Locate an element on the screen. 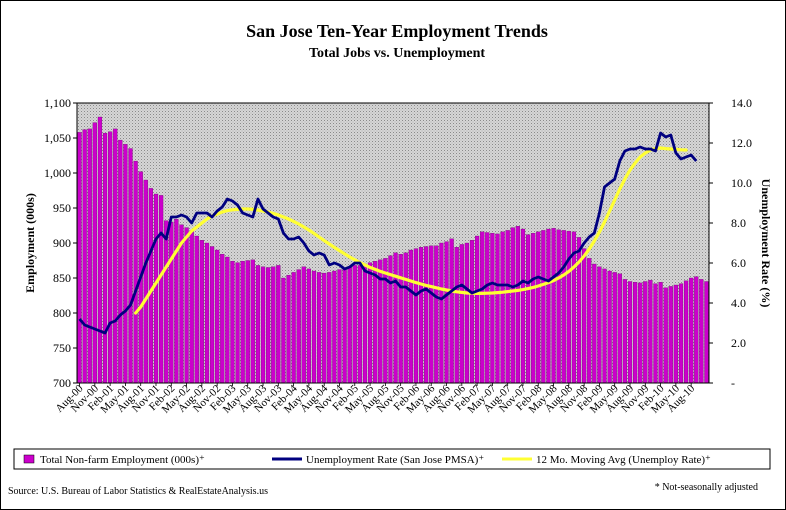 The height and width of the screenshot is (510, 786). left-tick-label: 1,050 is located at coordinates (57, 138).